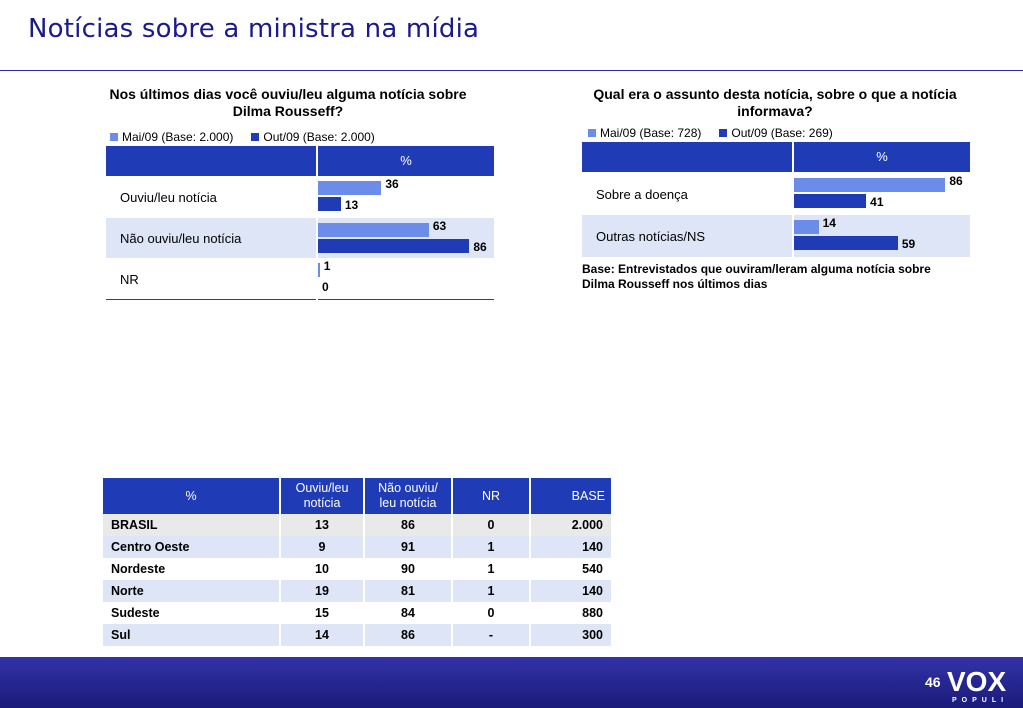  I want to click on region-name-cell: Norte, so click(191, 591).